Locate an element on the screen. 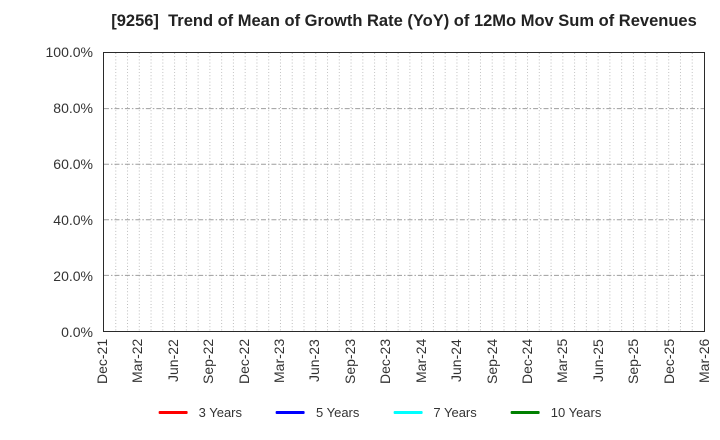  x-tick-label: Dec-22 is located at coordinates (243, 361).